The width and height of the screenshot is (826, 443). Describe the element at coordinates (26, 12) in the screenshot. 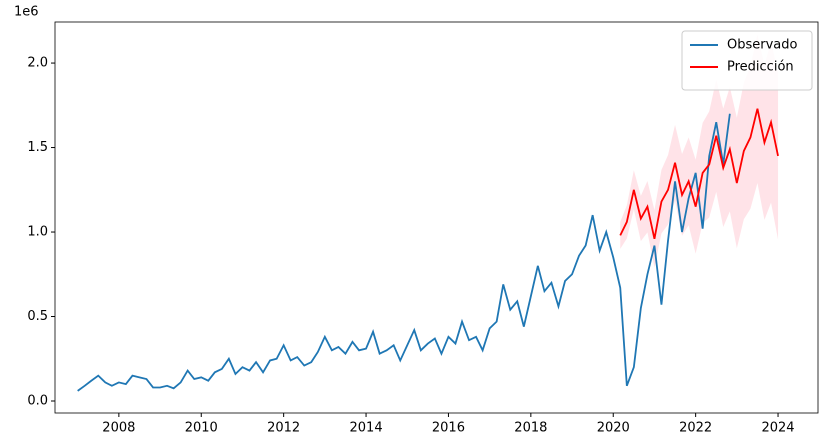

I see `y-offset-label: 1e6` at that location.